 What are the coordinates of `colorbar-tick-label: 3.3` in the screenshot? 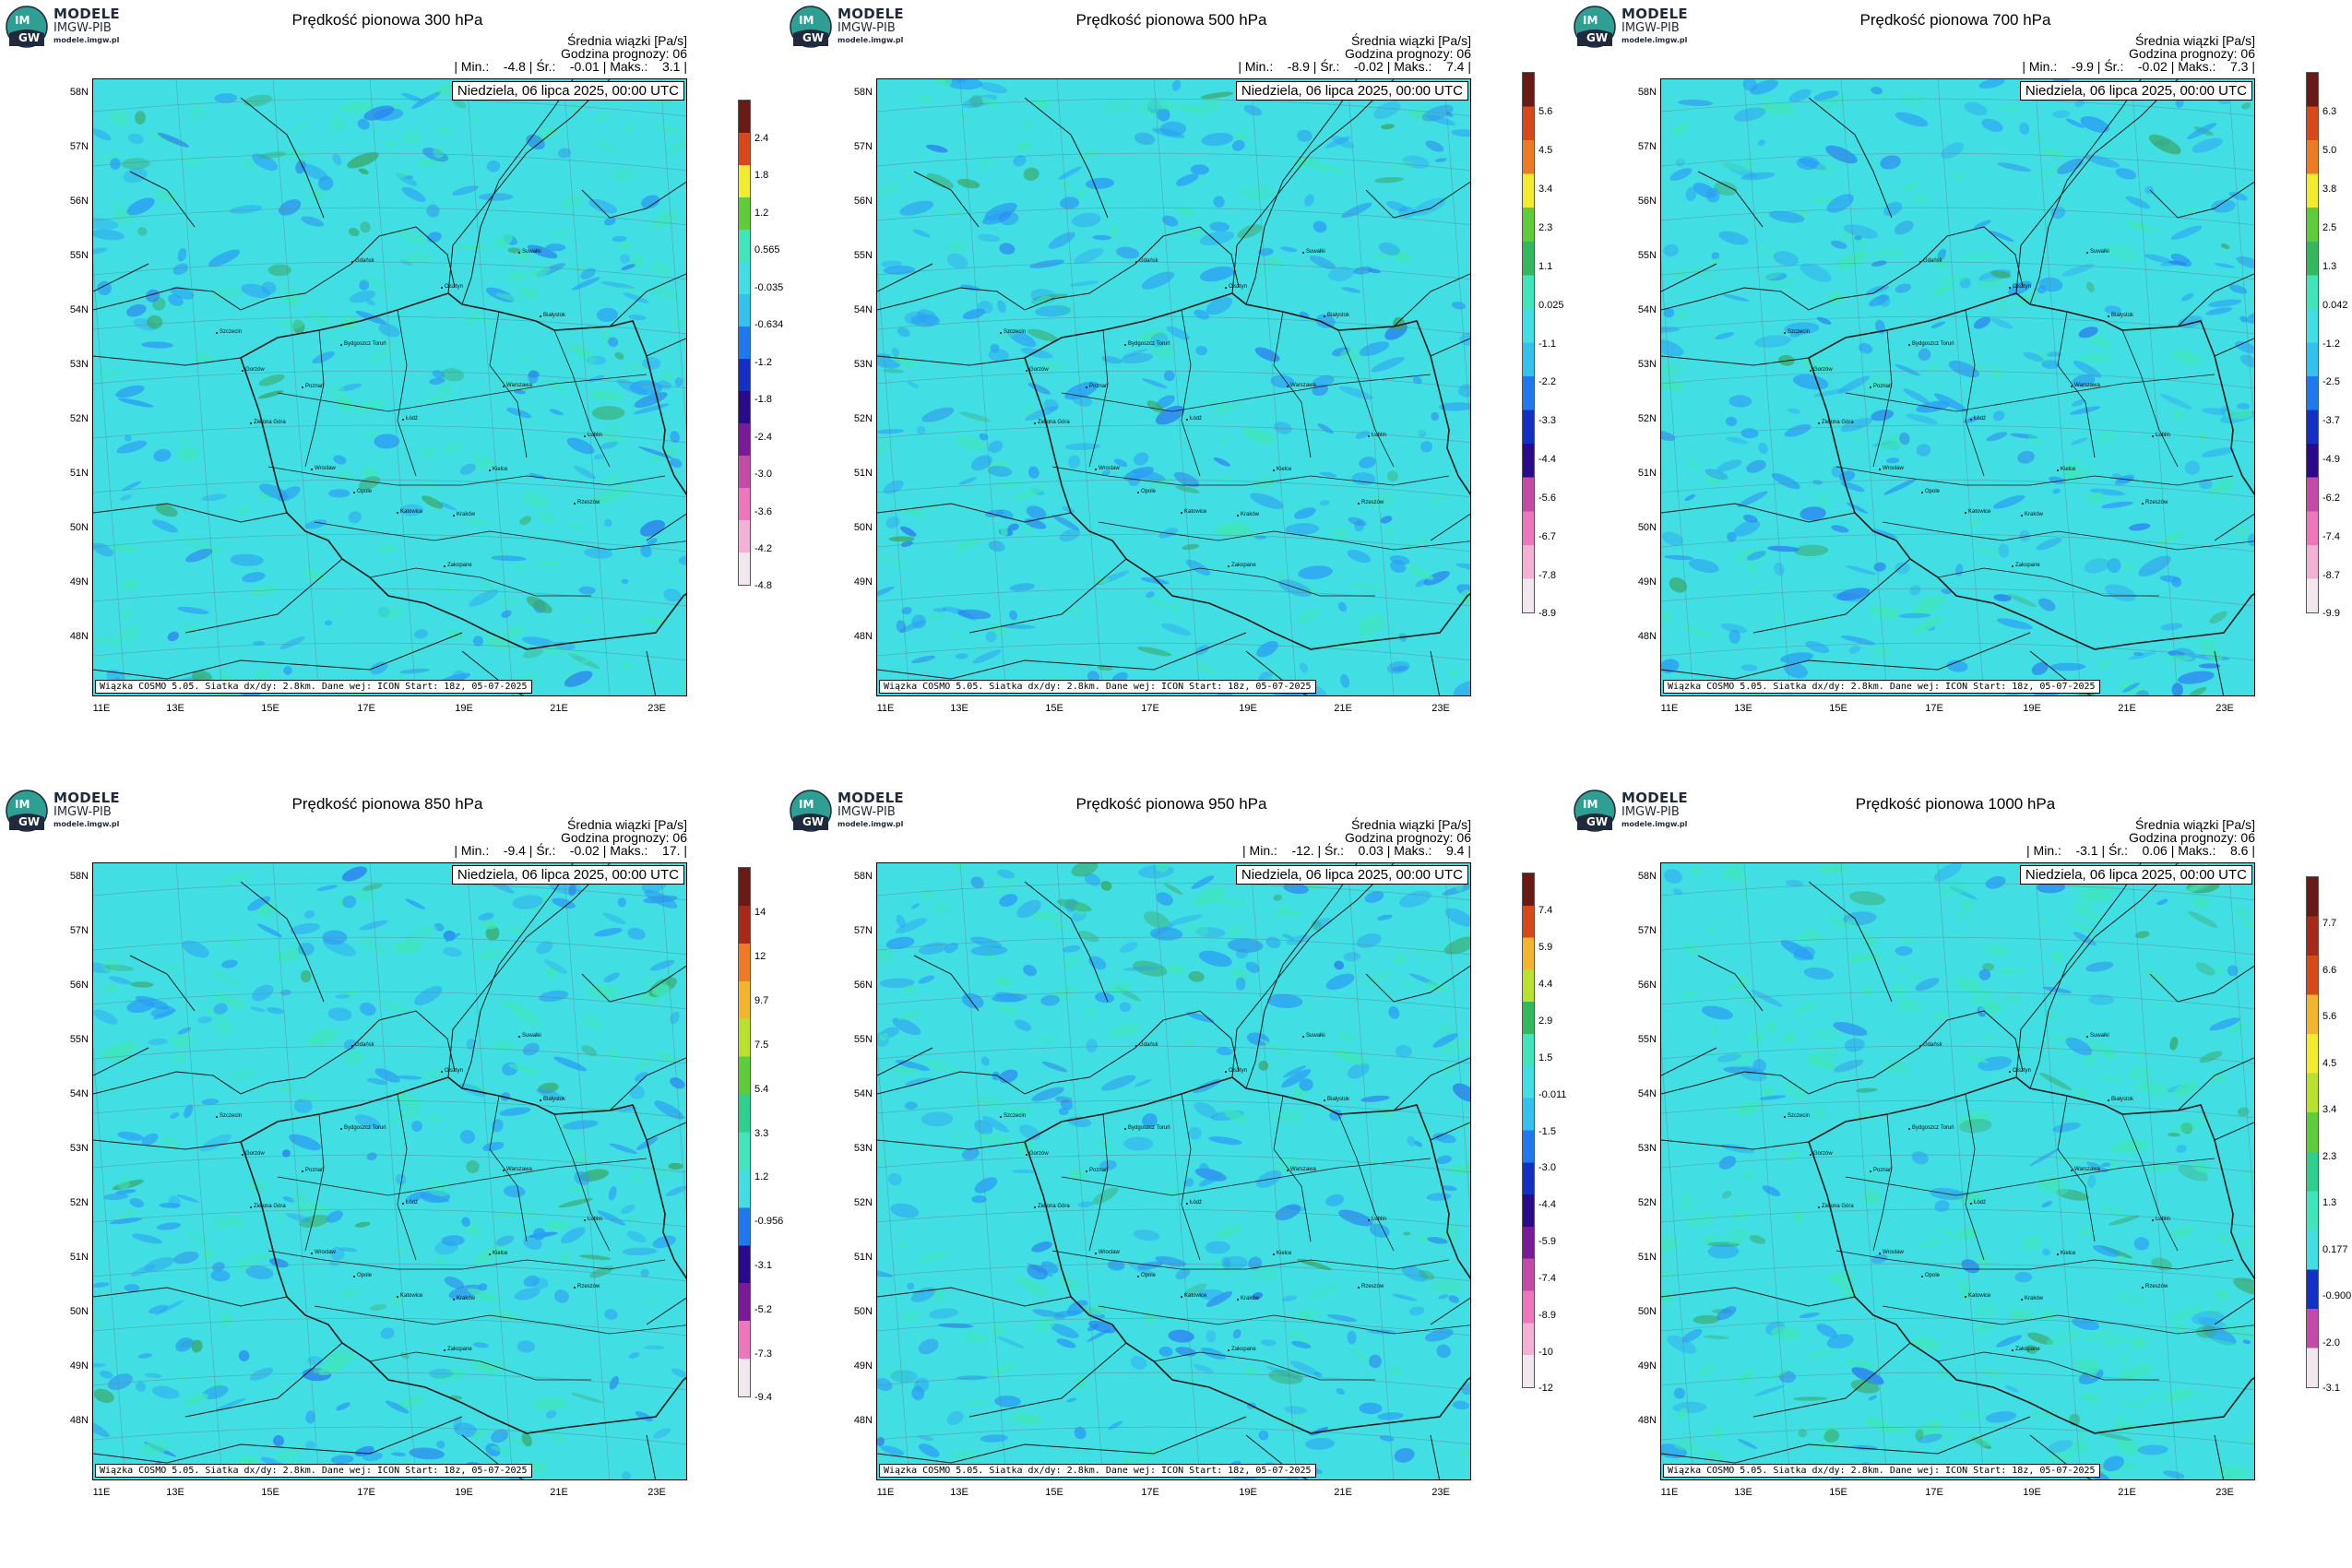 It's located at (761, 1133).